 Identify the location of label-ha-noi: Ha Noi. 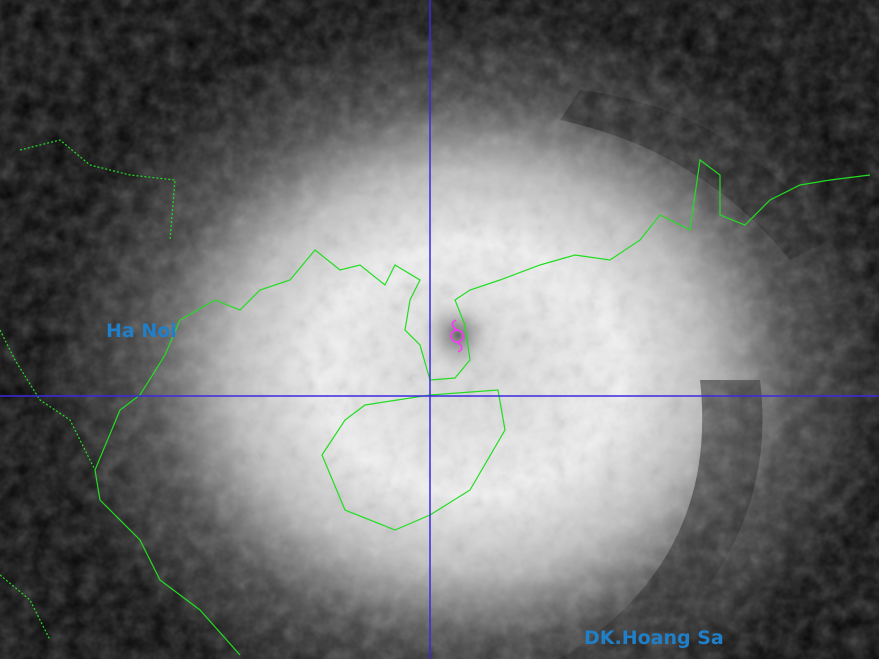
(141, 331).